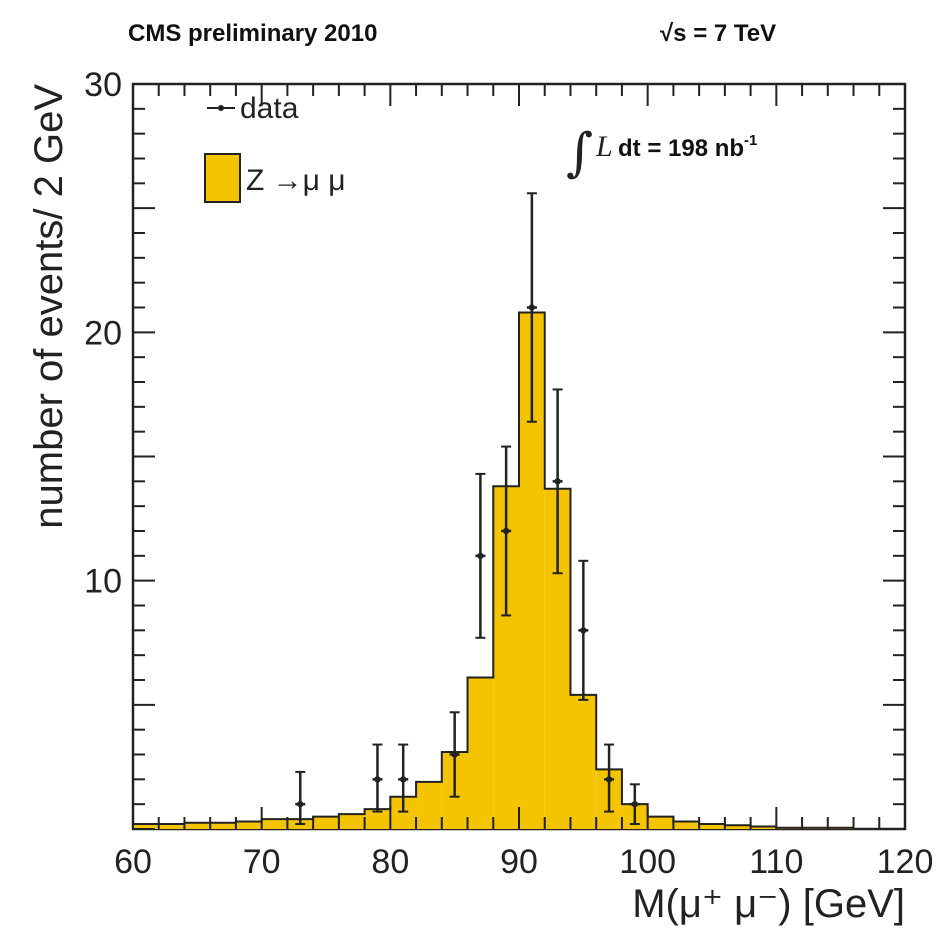 This screenshot has height=940, width=941. Describe the element at coordinates (687, 147) in the screenshot. I see `lumi-value: dt = 198 nb-1` at that location.